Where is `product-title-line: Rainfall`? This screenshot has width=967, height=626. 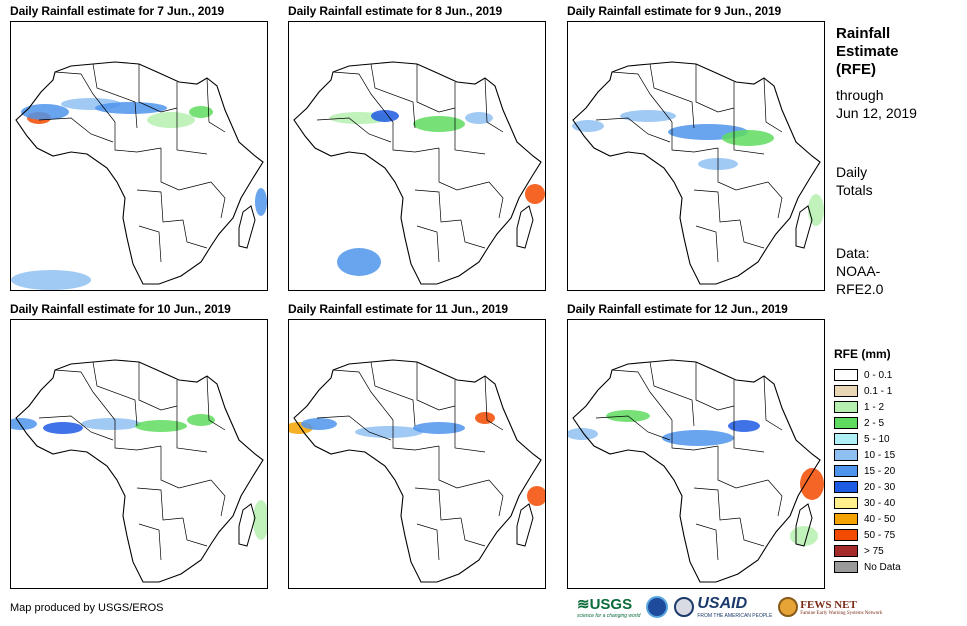 product-title-line: Rainfall is located at coordinates (863, 33).